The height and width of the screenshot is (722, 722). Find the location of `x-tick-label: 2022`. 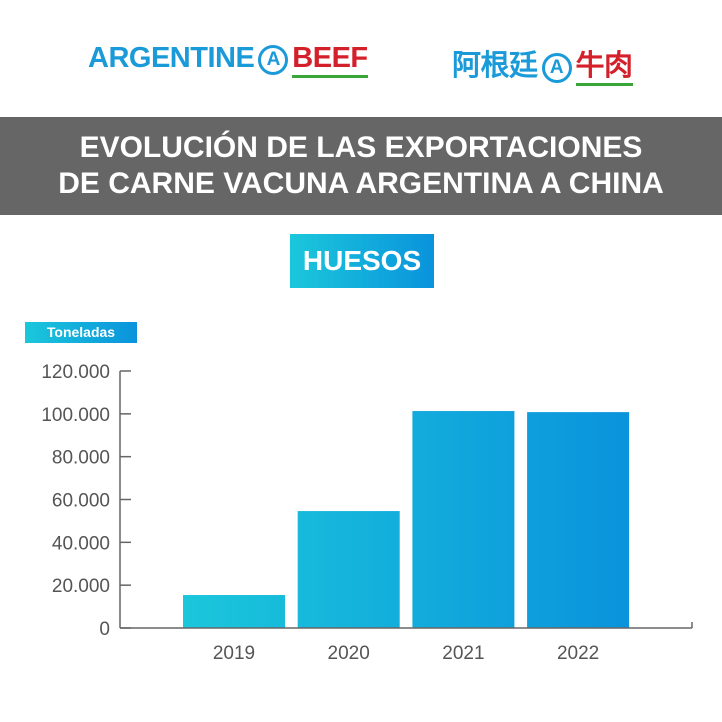

x-tick-label: 2022 is located at coordinates (578, 653).